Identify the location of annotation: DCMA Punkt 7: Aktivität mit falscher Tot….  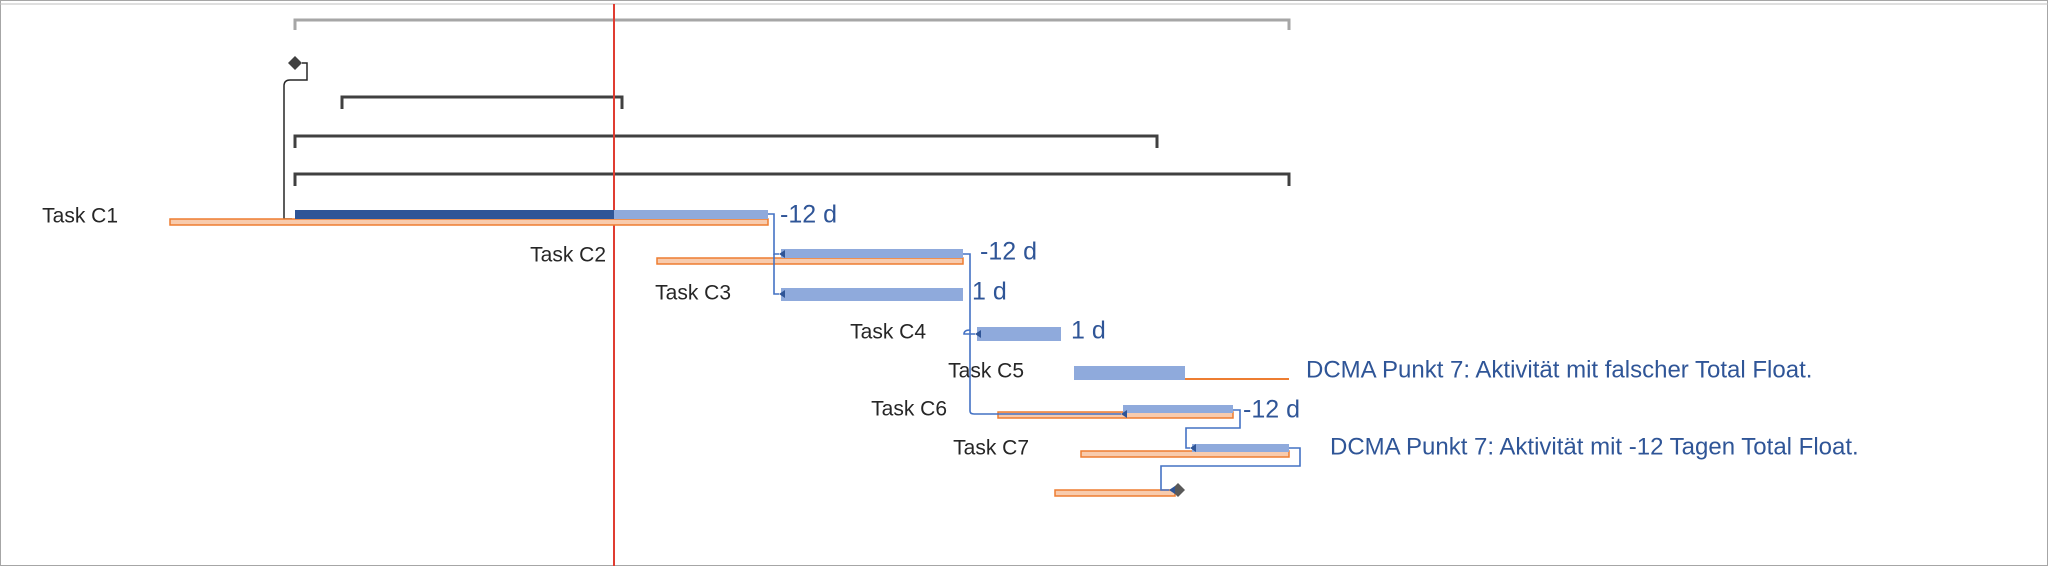
(1559, 369).